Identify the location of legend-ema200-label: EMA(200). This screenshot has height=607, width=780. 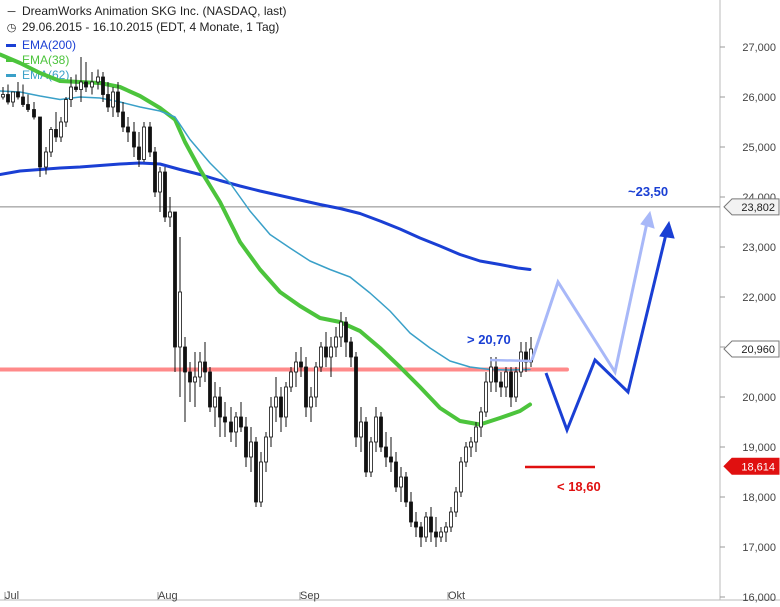
(49, 45).